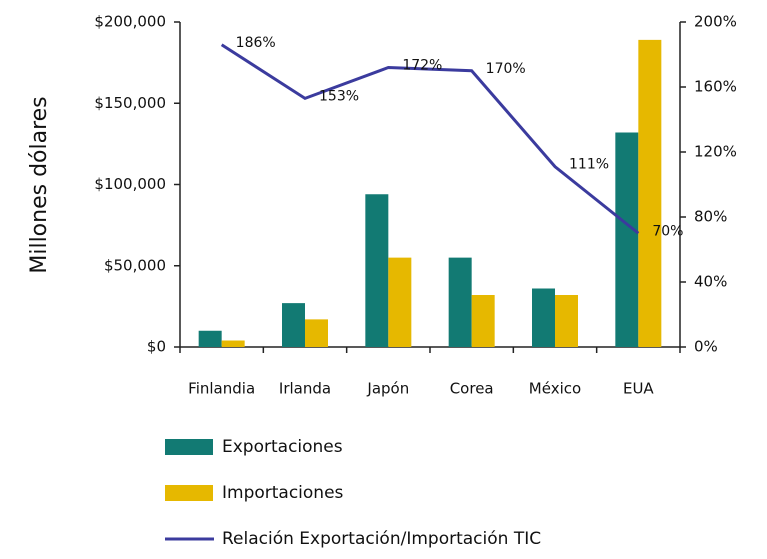 The width and height of the screenshot is (767, 559). Describe the element at coordinates (710, 282) in the screenshot. I see `y2-tick-label: 40%` at that location.